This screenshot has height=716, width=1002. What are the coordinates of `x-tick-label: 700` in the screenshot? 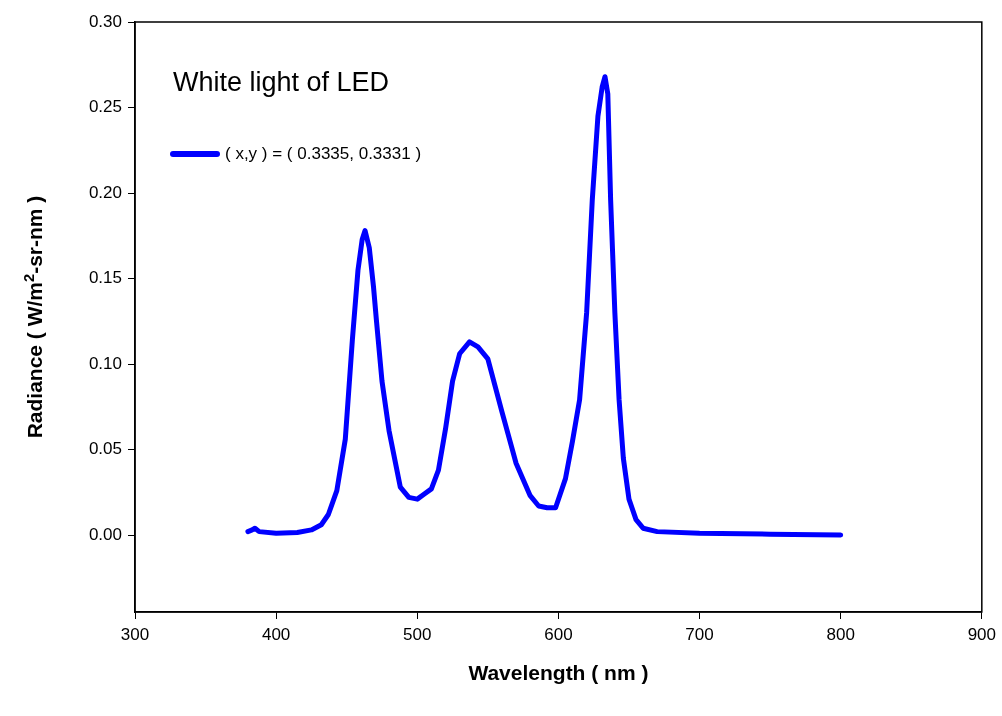 It's located at (699, 634).